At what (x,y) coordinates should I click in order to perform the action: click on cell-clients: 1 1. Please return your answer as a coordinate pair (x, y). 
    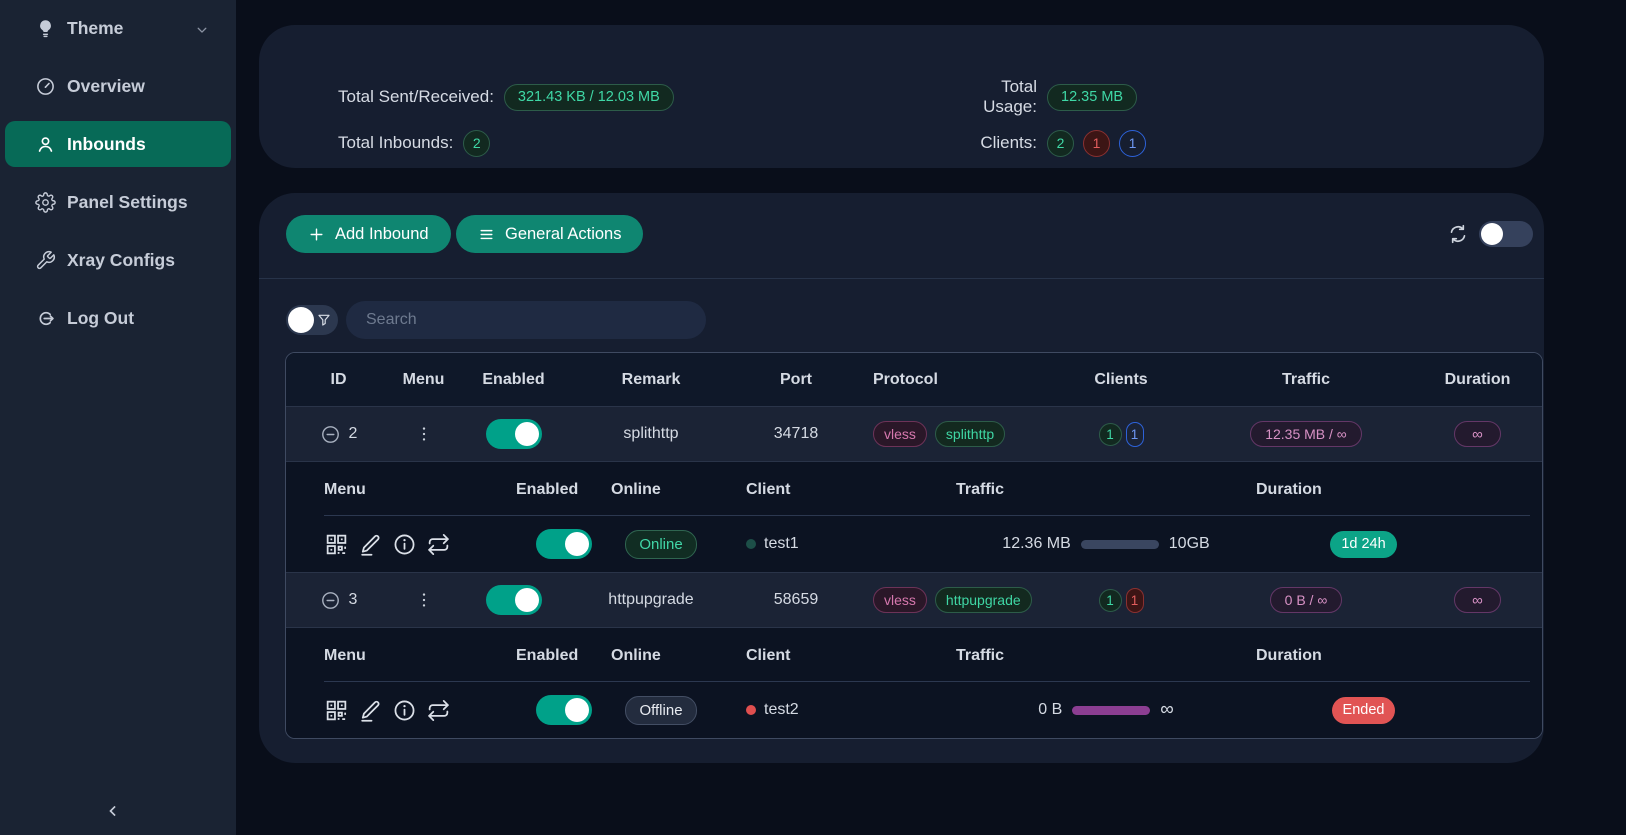
    Looking at the image, I should click on (1121, 434).